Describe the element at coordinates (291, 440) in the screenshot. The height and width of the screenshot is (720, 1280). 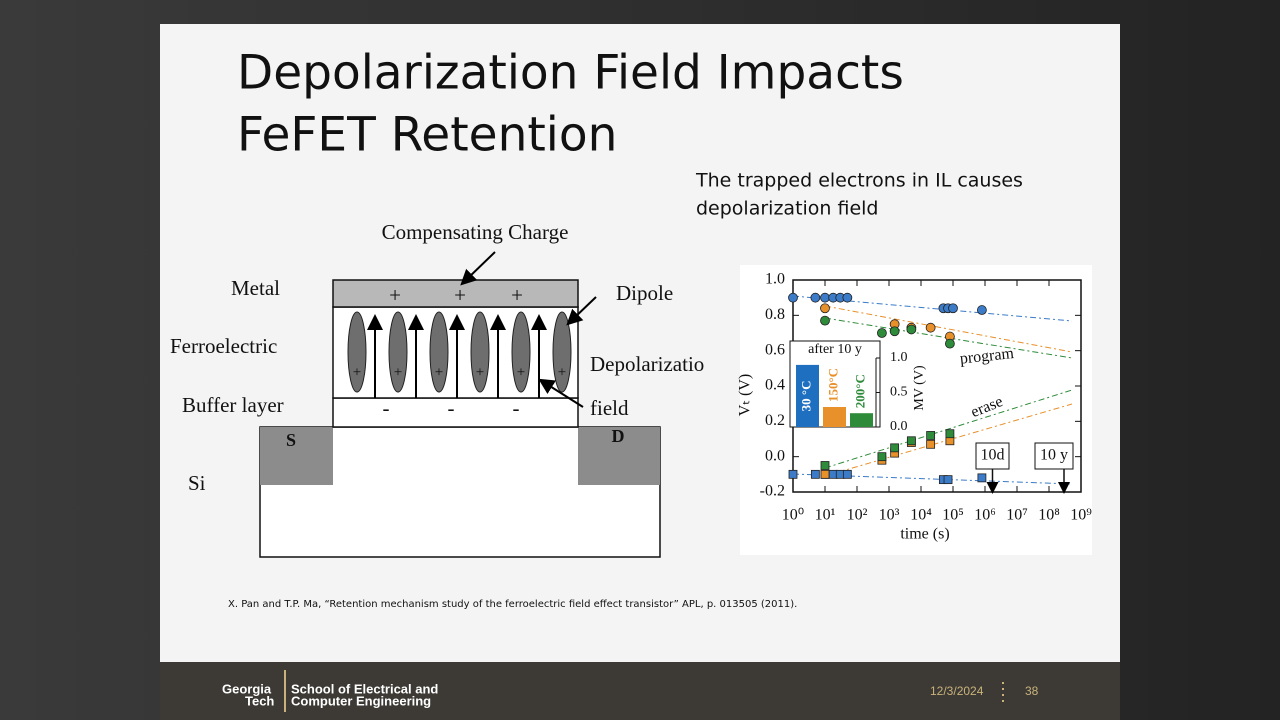
I see `diagram-label: S` at that location.